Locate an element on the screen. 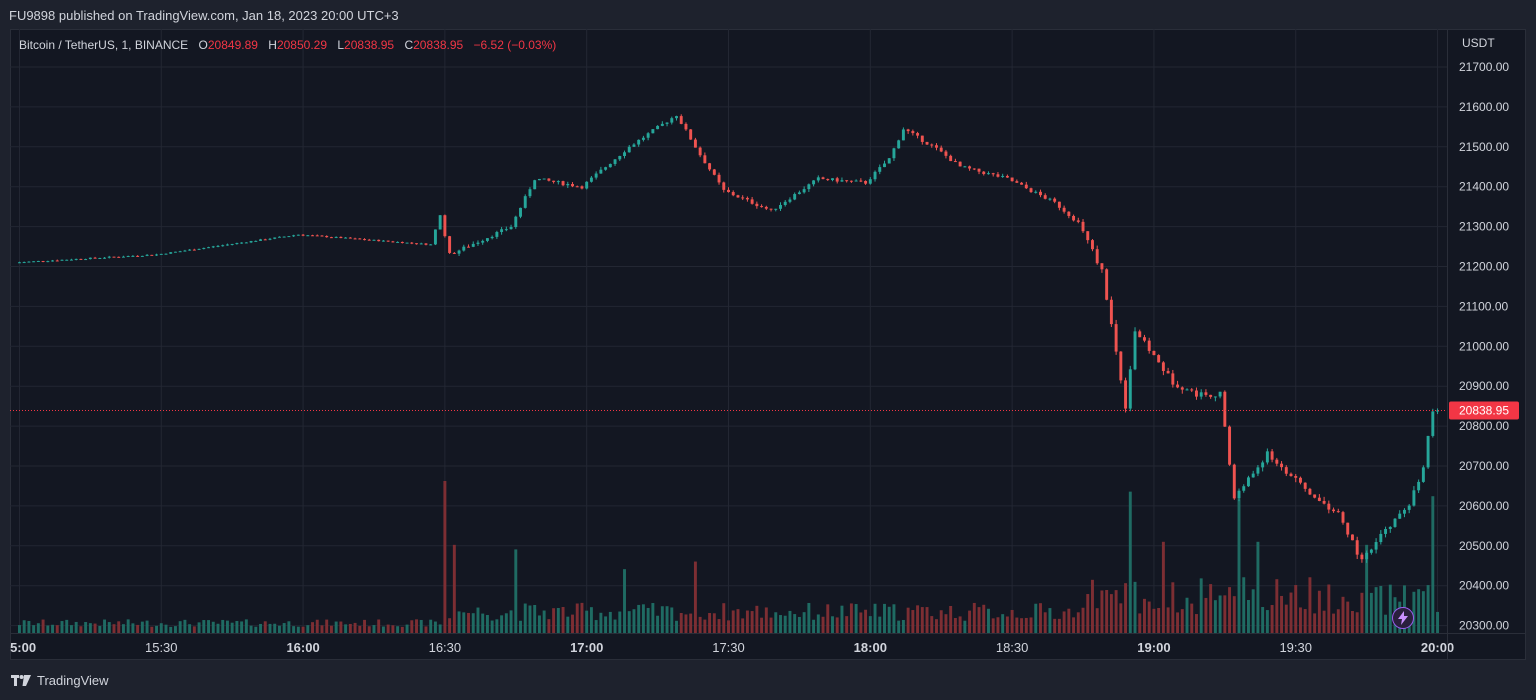 The image size is (1536, 700). price-tick-label: 21600.00 is located at coordinates (1484, 107).